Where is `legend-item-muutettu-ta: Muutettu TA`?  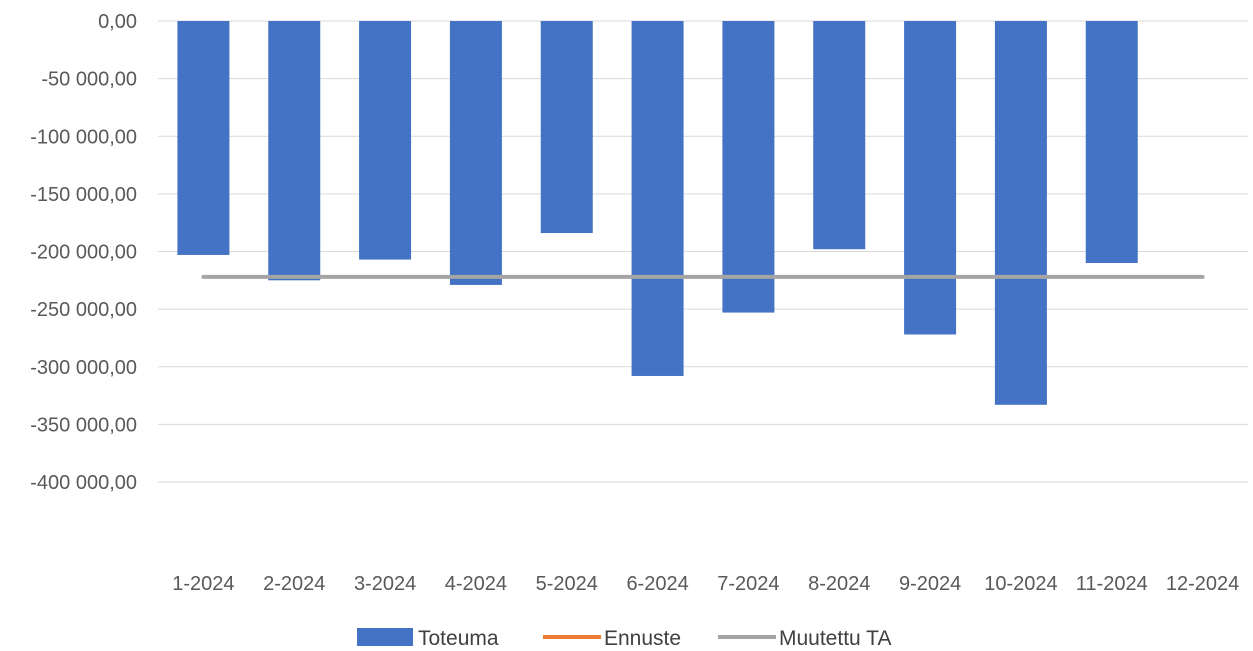 legend-item-muutettu-ta: Muutettu TA is located at coordinates (804, 638).